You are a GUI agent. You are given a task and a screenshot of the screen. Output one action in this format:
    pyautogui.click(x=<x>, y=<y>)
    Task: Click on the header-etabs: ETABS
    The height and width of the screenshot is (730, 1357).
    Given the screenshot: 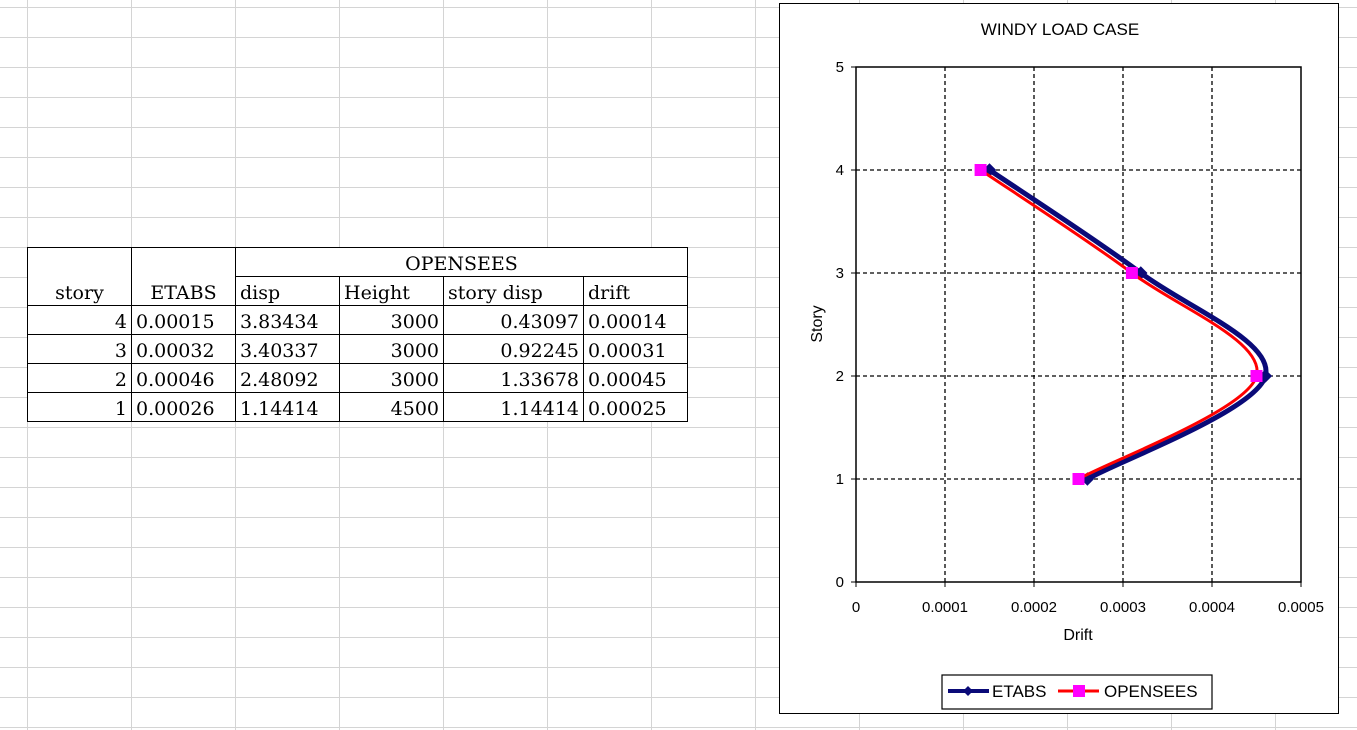 What is the action you would take?
    pyautogui.click(x=183, y=276)
    